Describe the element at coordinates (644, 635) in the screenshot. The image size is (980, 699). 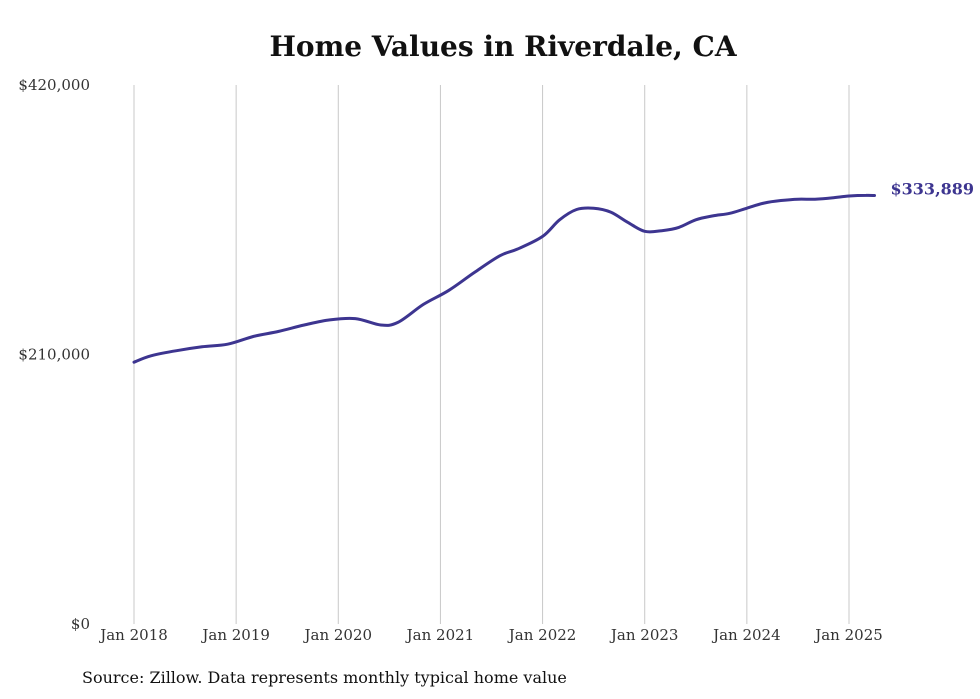
I see `x-tick-label: Jan 2023` at that location.